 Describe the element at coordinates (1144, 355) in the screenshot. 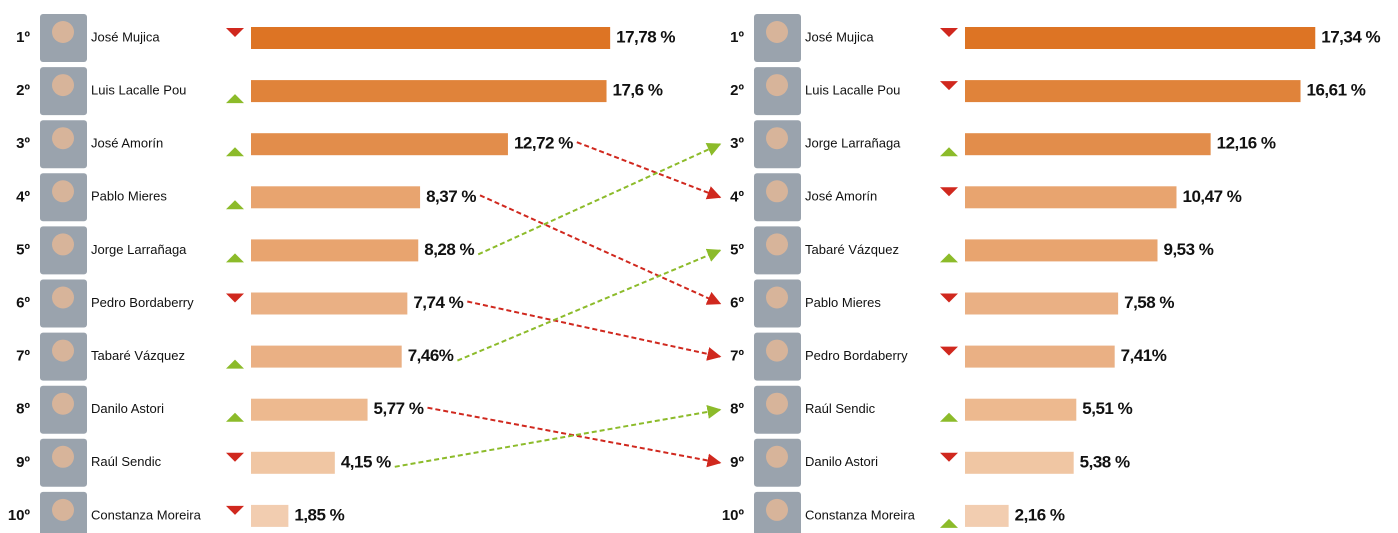

I see `value-label: 7,41%` at that location.